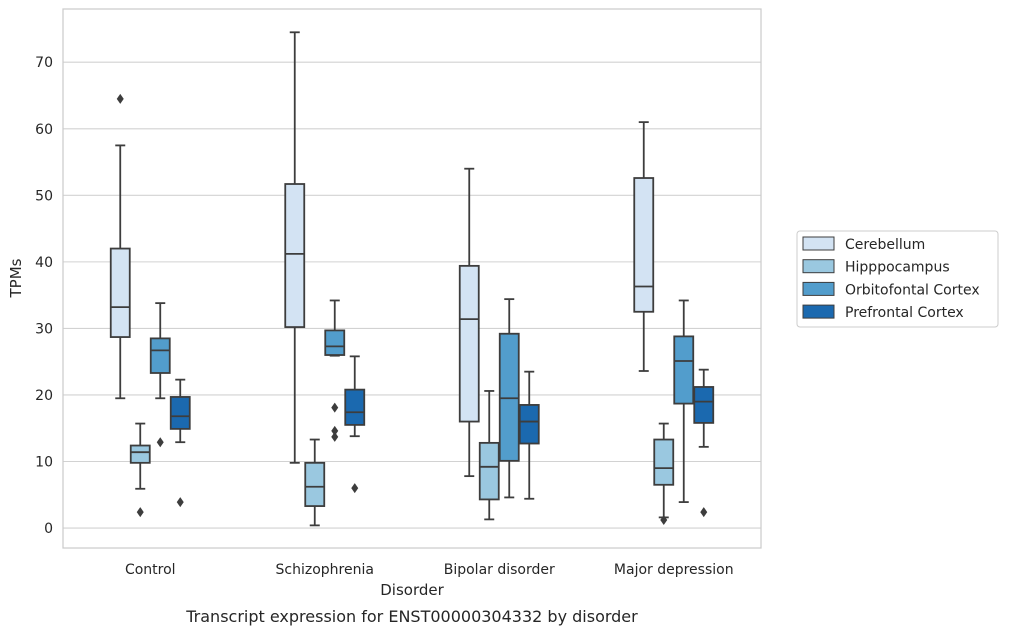 Image resolution: width=1009 pixels, height=634 pixels. What do you see at coordinates (44, 263) in the screenshot?
I see `y-tick-label: 40` at bounding box center [44, 263].